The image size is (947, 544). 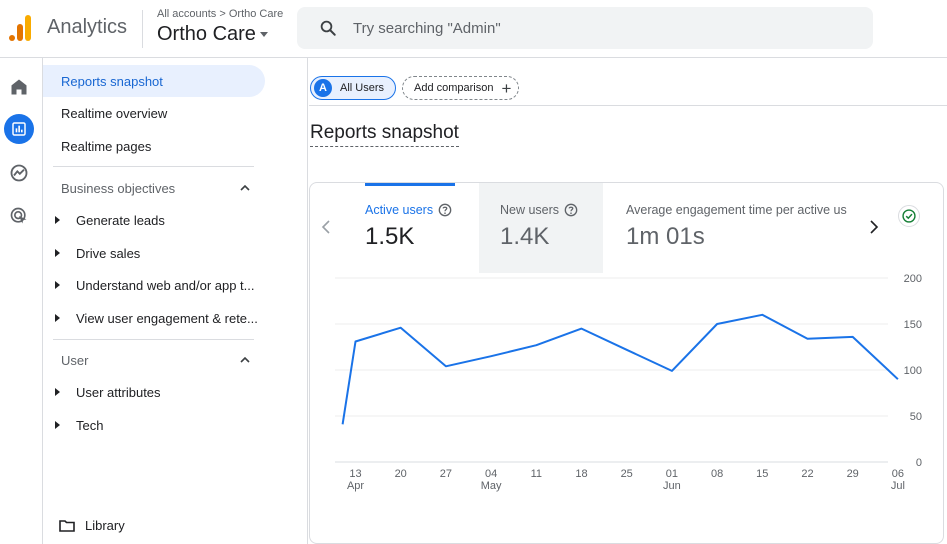 I want to click on library-label: Library, so click(x=105, y=525).